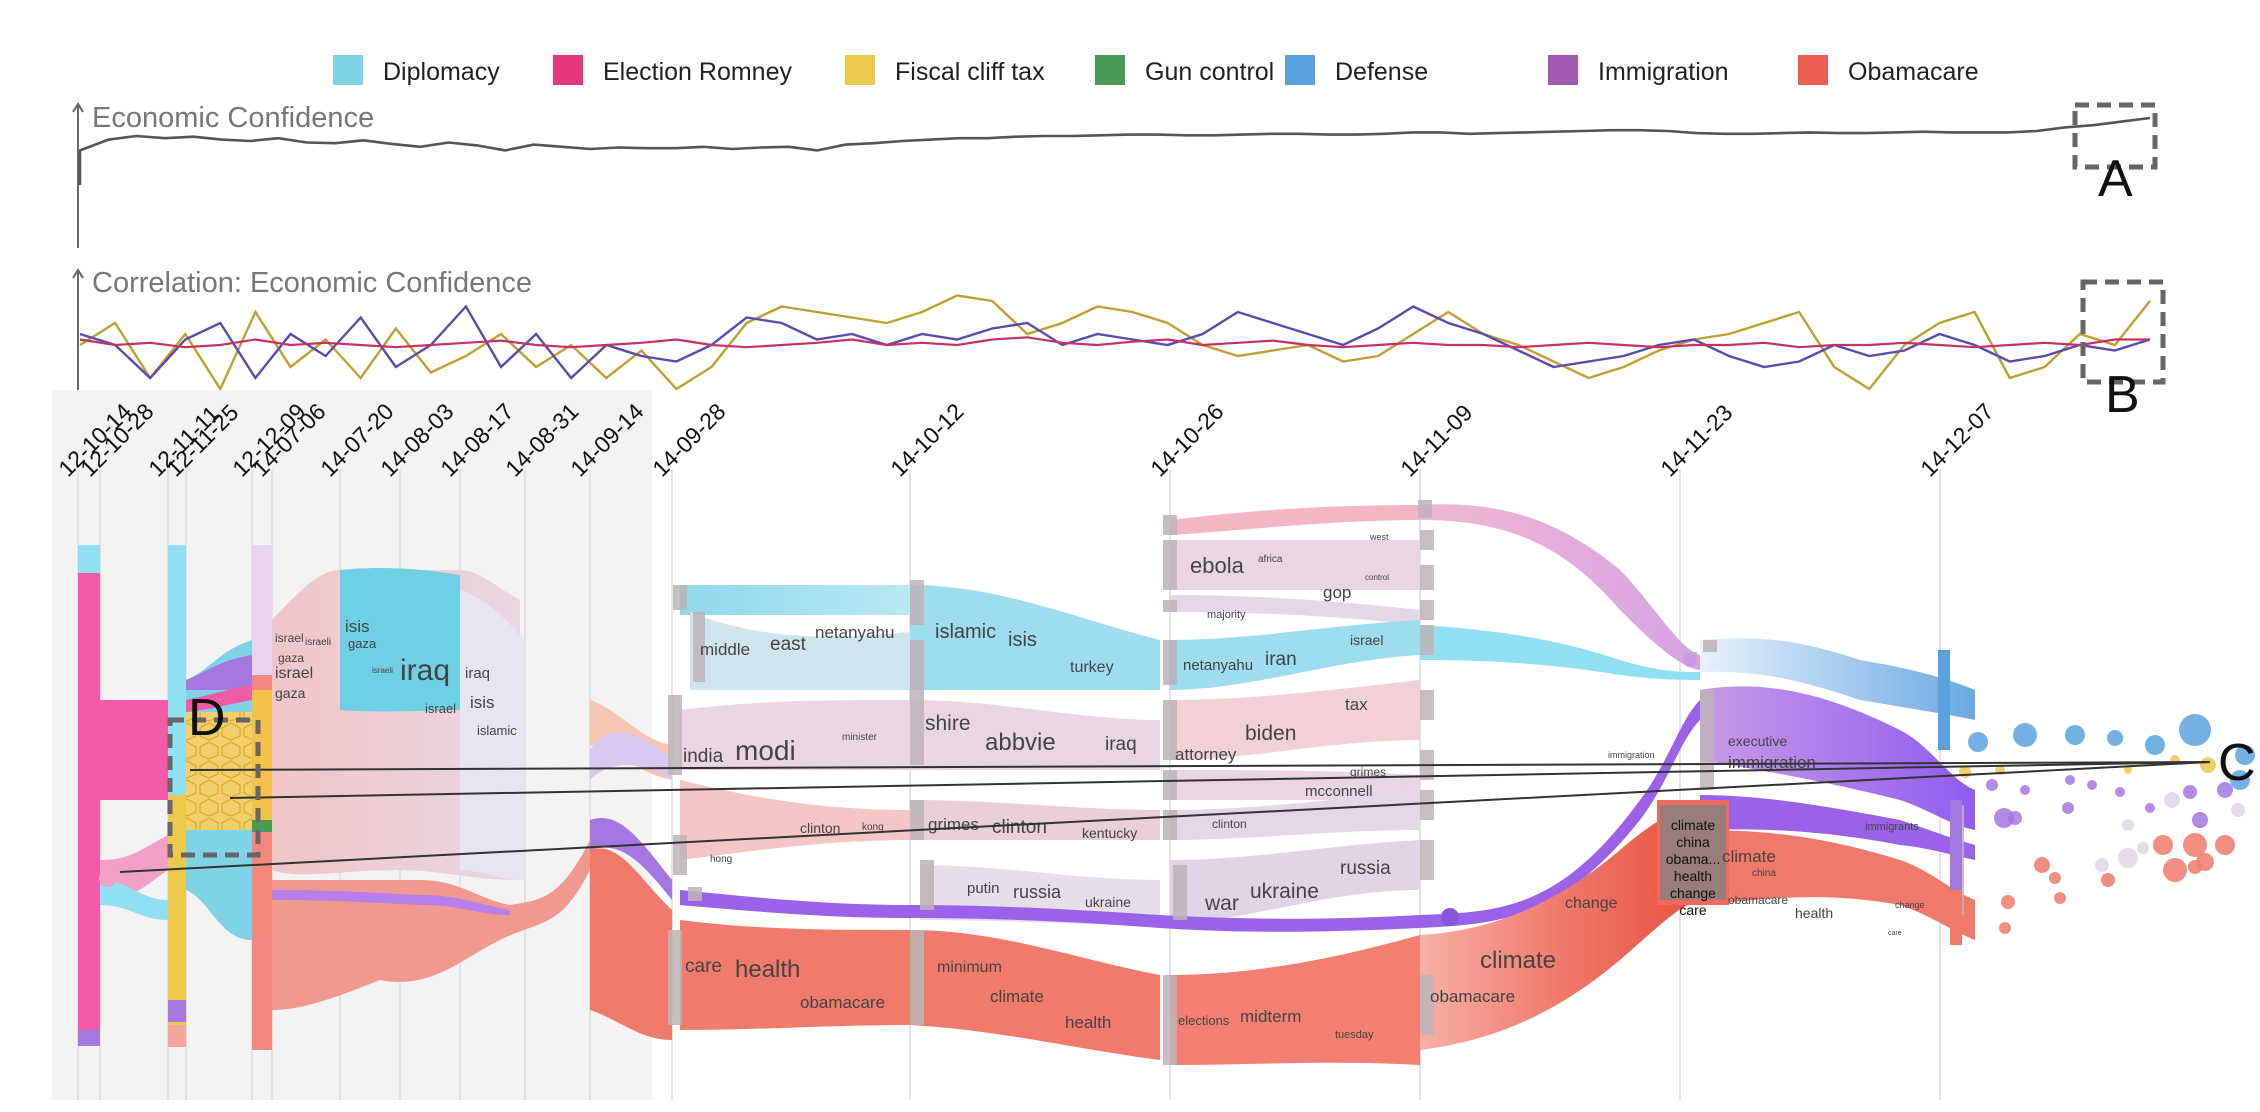  Describe the element at coordinates (1436, 440) in the screenshot. I see `date-label-14: 14-11-09` at that location.